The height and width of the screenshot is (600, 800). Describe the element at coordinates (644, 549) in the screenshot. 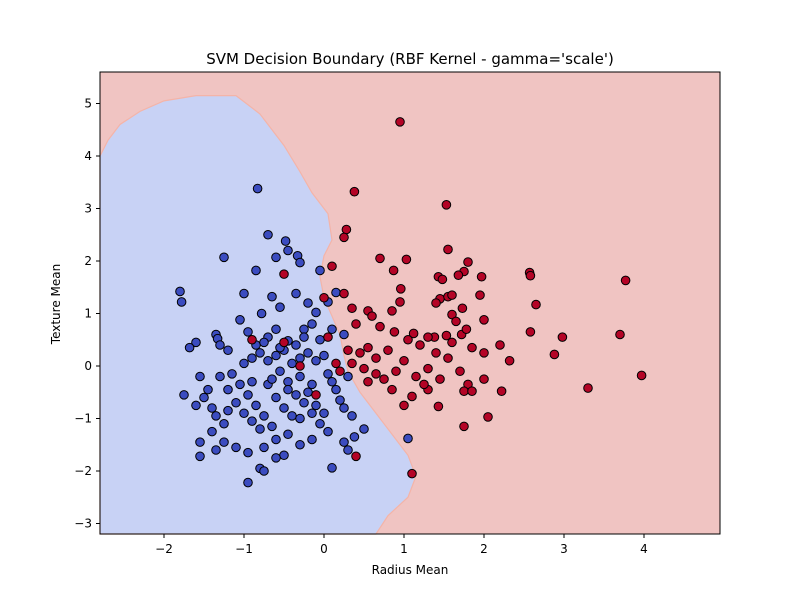

I see `x-tick-label: 4` at that location.